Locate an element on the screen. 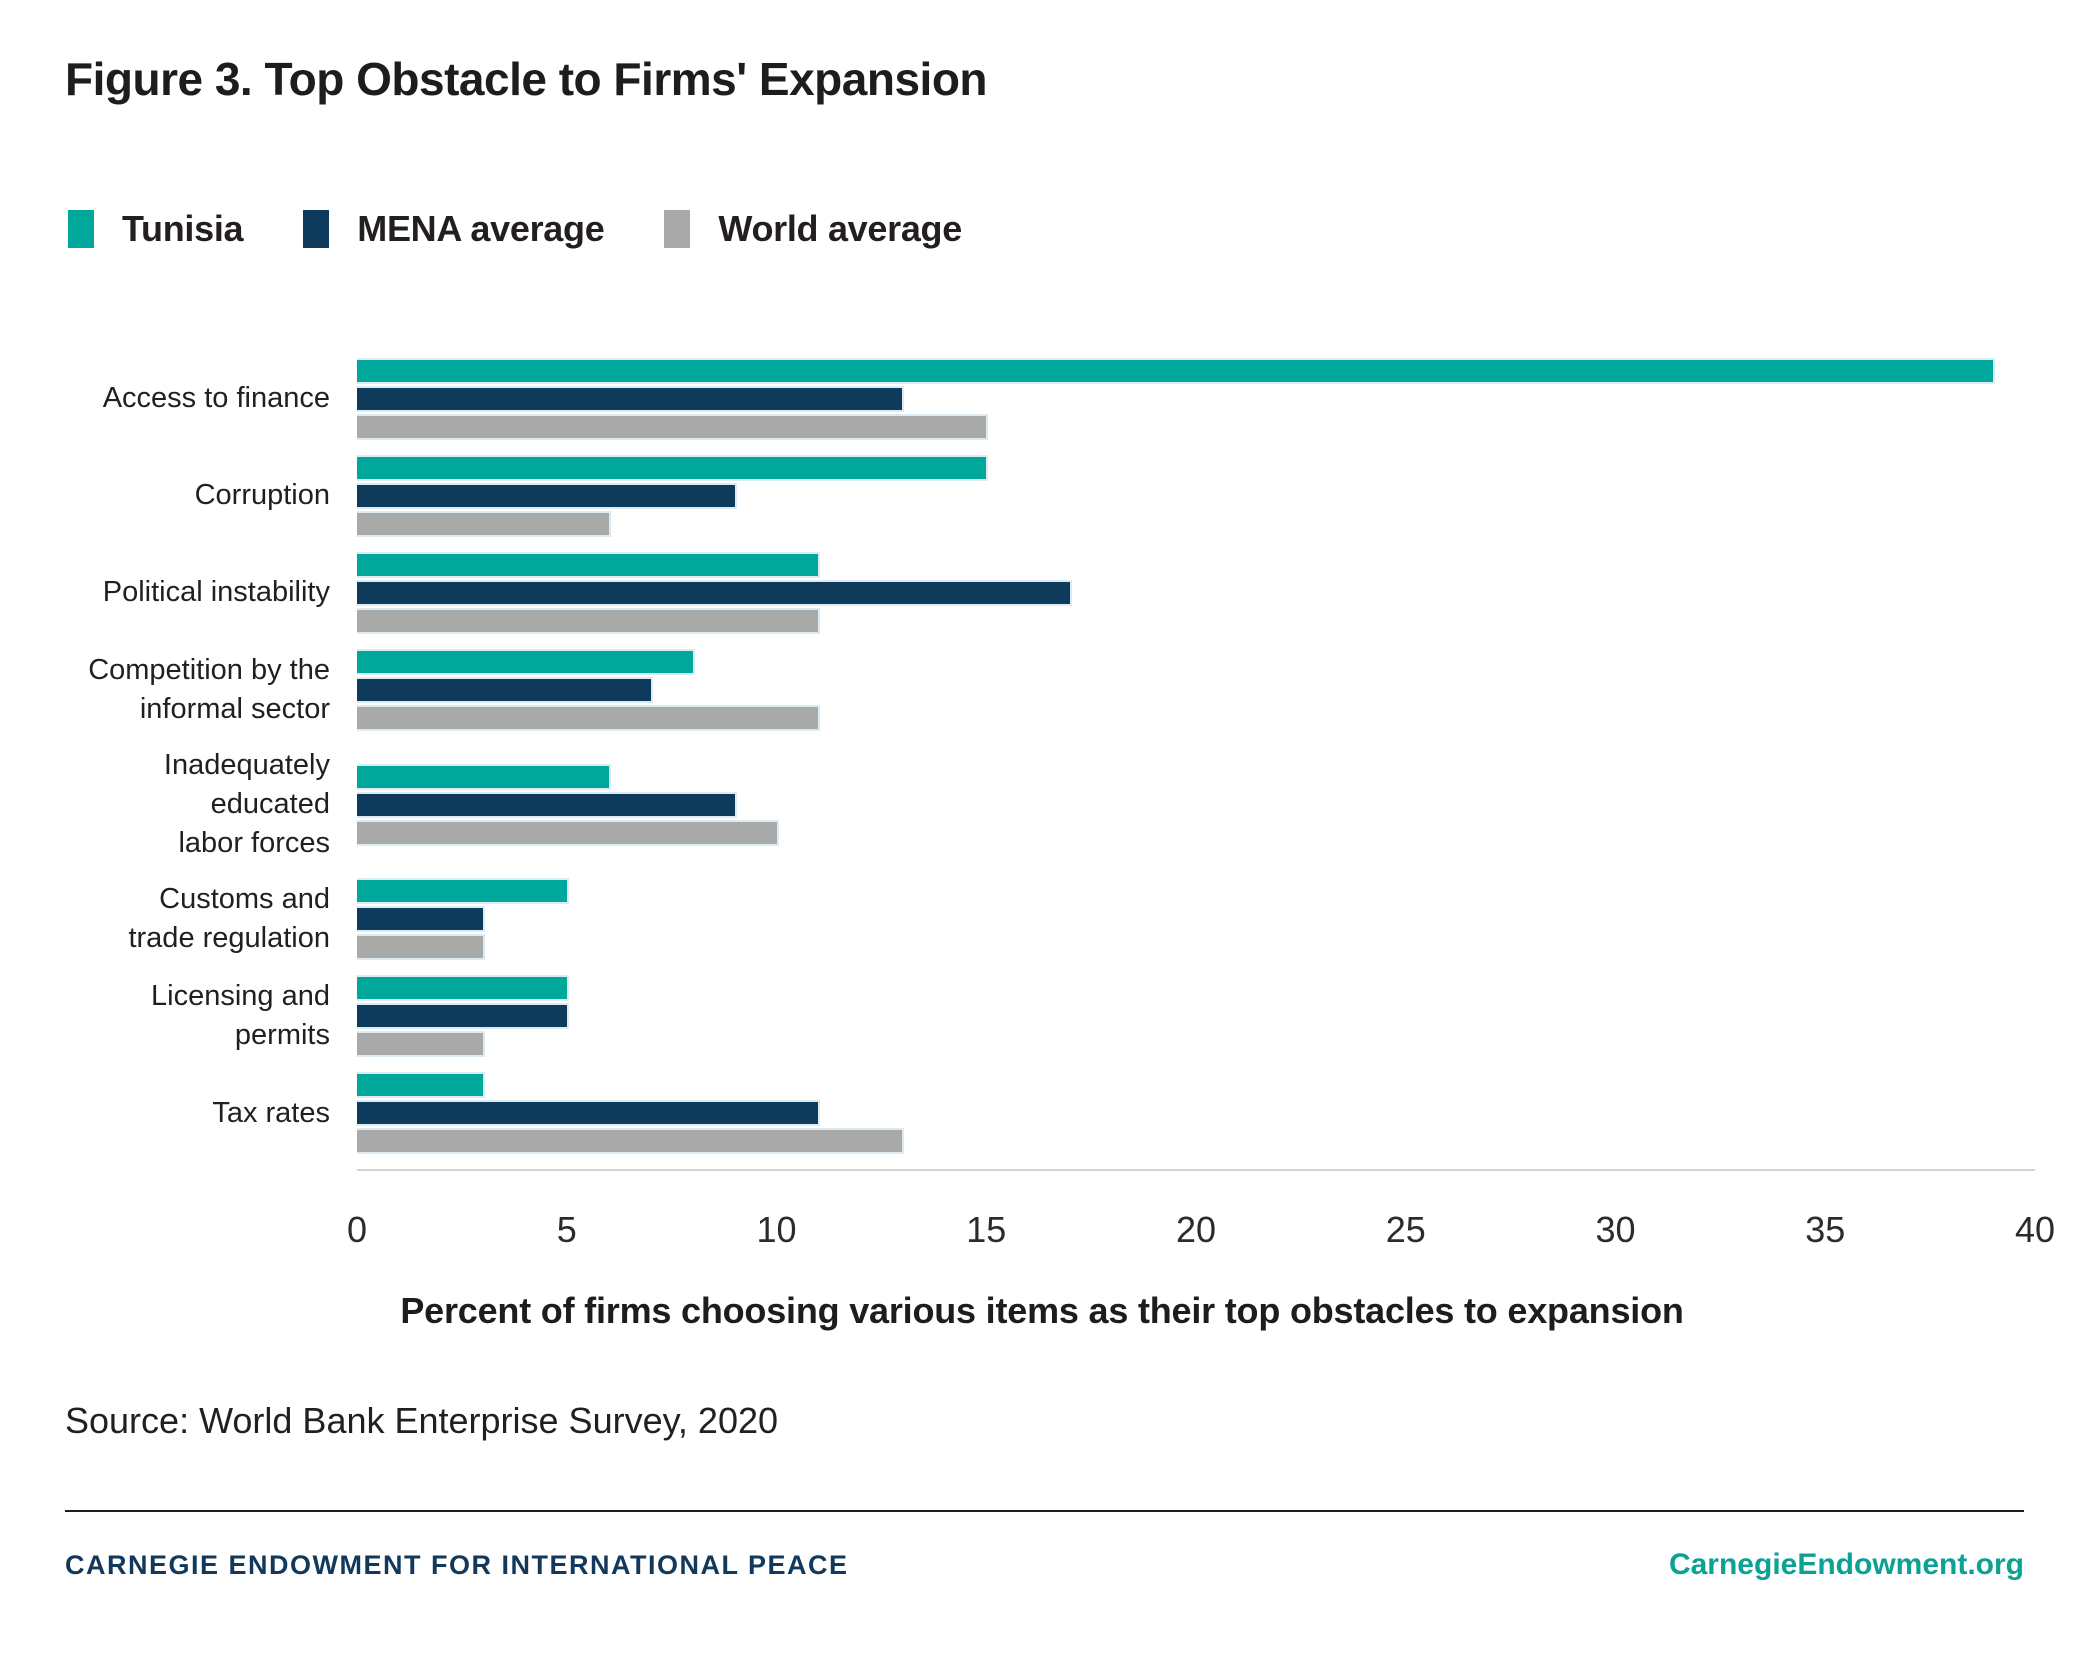 The width and height of the screenshot is (2084, 1656). legend-item: World average is located at coordinates (813, 229).